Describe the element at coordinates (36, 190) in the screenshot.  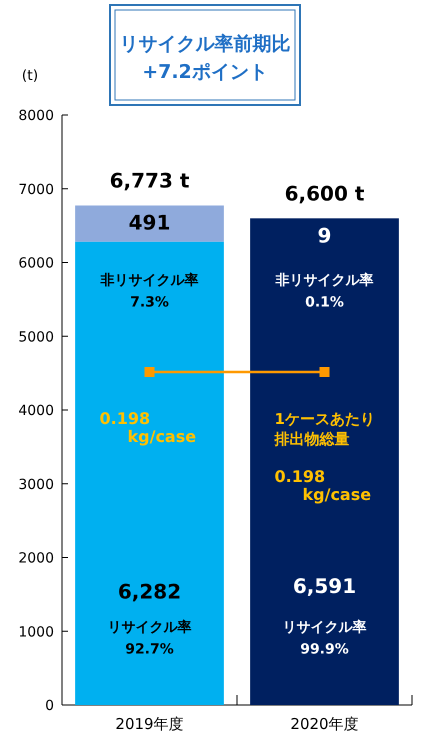
I see `y-tick-label: 7000` at that location.